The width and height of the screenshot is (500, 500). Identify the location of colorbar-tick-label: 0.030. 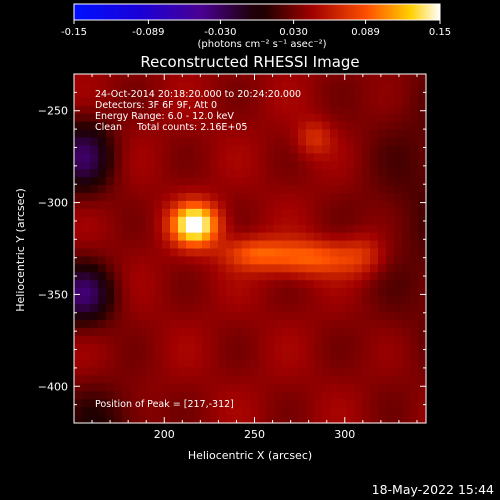
(293, 32).